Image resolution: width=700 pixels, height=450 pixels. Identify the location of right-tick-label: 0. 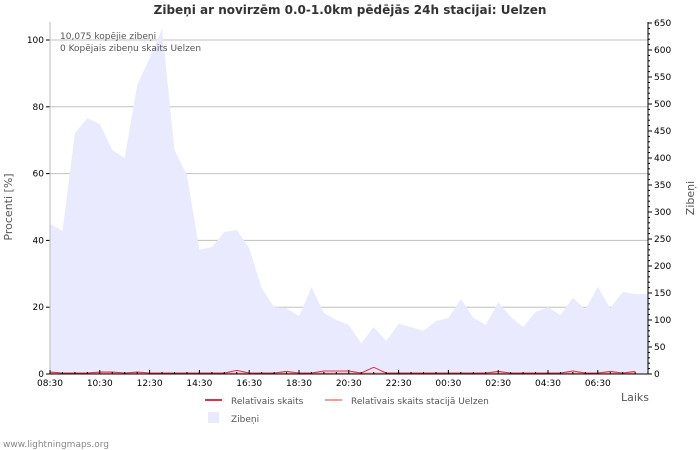
(657, 375).